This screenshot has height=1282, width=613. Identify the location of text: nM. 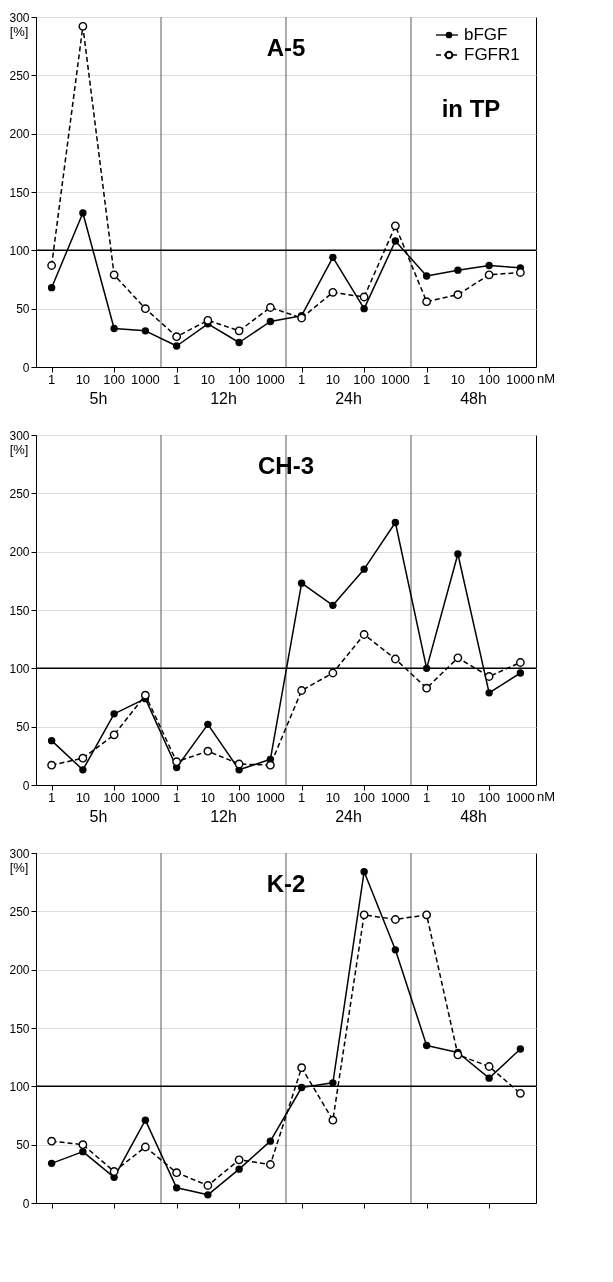
(546, 378).